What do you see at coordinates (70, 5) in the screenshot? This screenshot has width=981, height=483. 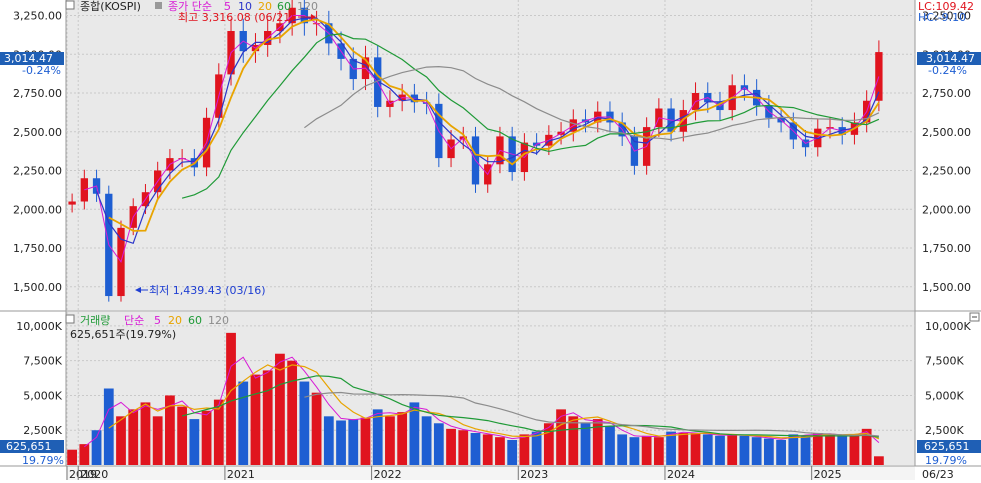 I see `collapse-toggle-icon` at bounding box center [70, 5].